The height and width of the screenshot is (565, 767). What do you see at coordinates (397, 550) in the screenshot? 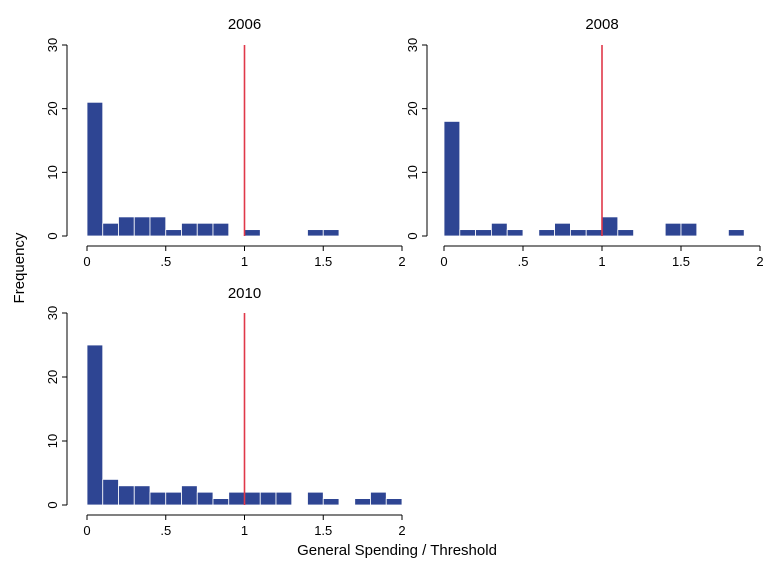
I see `x-axis-title: General Spending / Threshold` at bounding box center [397, 550].